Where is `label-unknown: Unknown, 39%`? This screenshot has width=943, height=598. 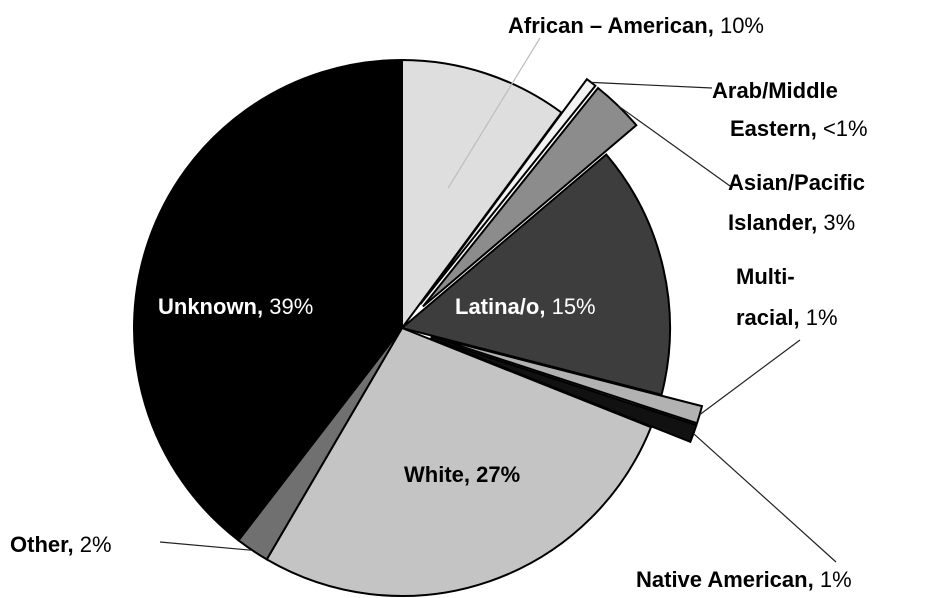 label-unknown: Unknown, 39% is located at coordinates (235, 306).